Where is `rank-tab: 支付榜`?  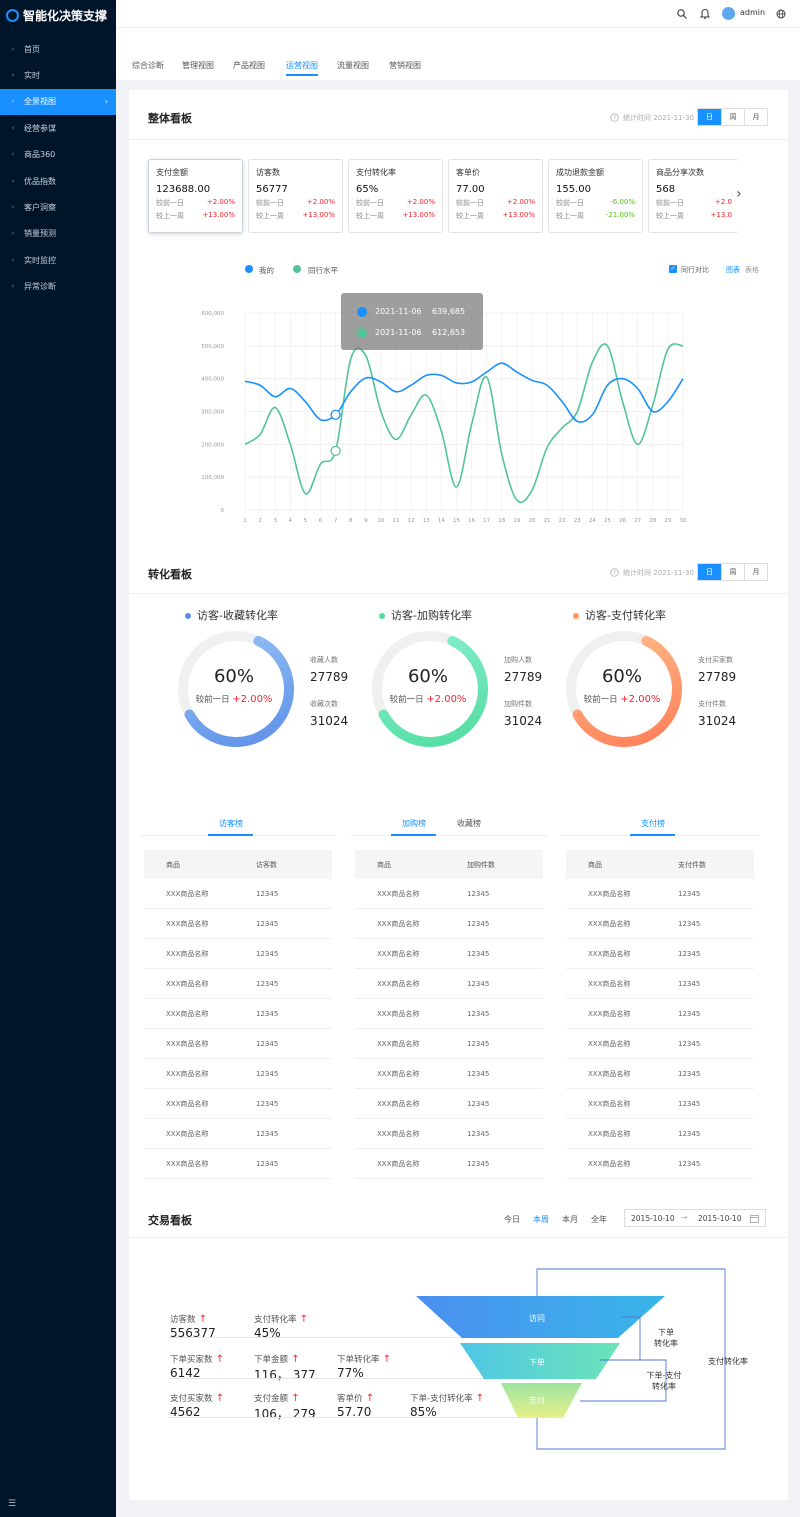
rank-tab: 支付榜 is located at coordinates (653, 823).